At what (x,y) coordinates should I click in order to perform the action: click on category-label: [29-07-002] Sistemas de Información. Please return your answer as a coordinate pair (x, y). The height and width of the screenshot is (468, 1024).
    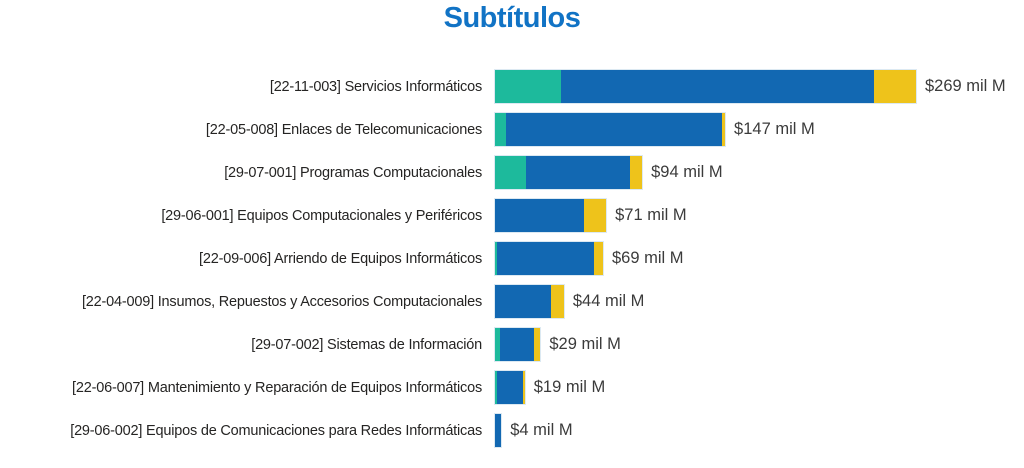
    Looking at the image, I should click on (366, 344).